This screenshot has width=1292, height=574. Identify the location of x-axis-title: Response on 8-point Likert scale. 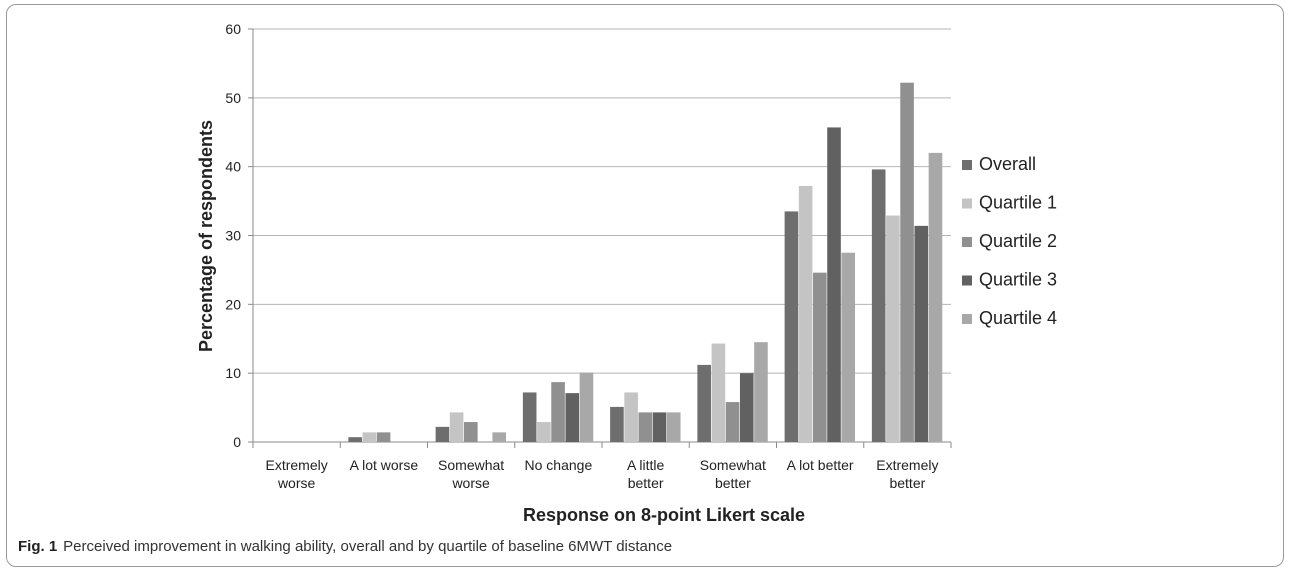
(664, 515).